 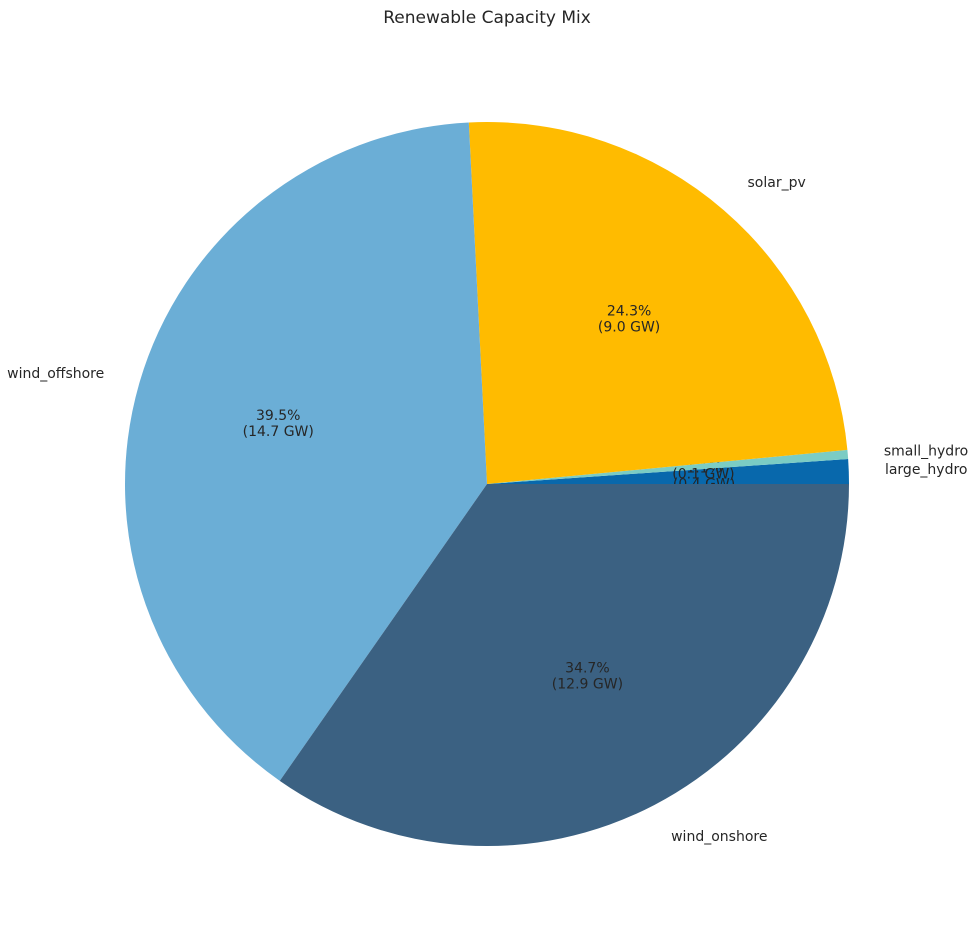 I want to click on value-label: 34.7% (12.9 GW), so click(x=587, y=677).